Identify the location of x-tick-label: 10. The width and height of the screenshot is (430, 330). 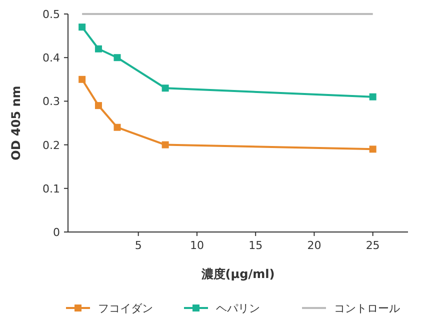
(197, 245).